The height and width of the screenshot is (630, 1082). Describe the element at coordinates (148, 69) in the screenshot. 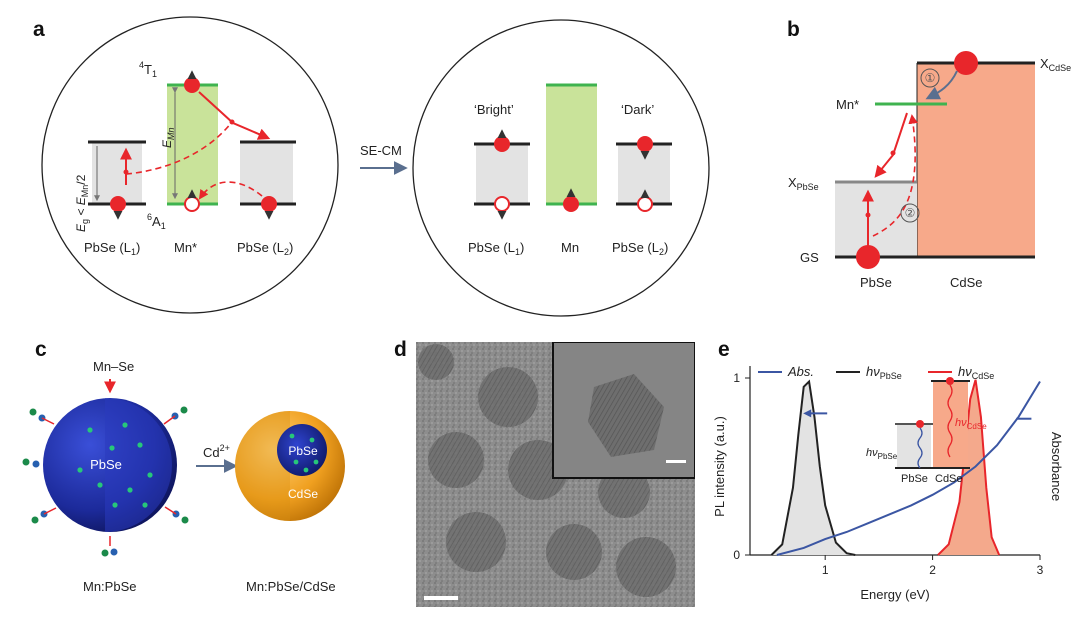

I see `level-4t1: 4T1` at that location.